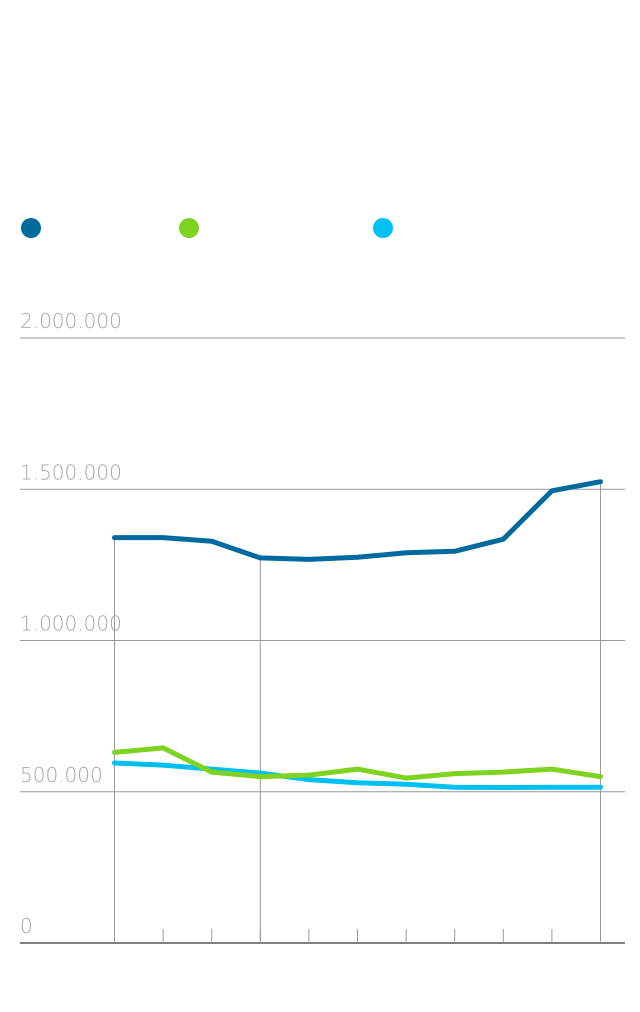  What do you see at coordinates (71, 472) in the screenshot?
I see `y-tick-label: 1.500.000` at bounding box center [71, 472].